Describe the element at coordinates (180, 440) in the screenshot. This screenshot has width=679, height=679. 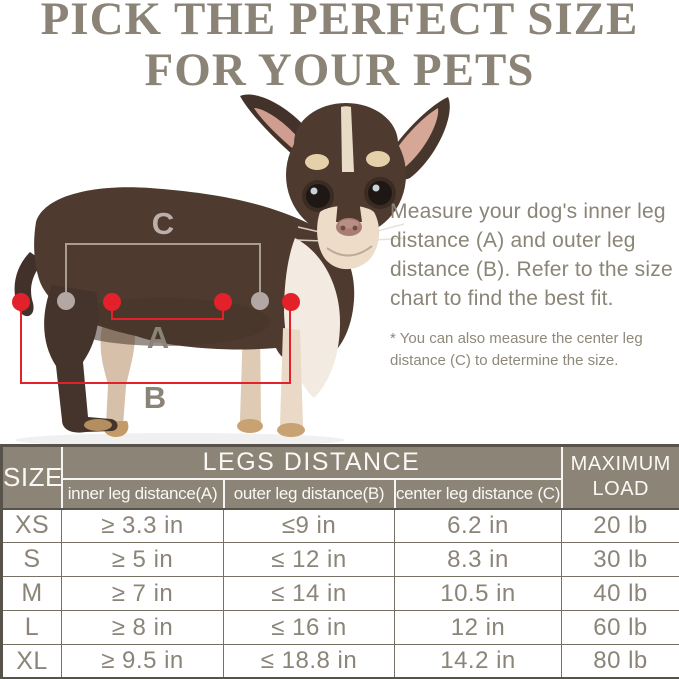
I see `dog-shadow` at that location.